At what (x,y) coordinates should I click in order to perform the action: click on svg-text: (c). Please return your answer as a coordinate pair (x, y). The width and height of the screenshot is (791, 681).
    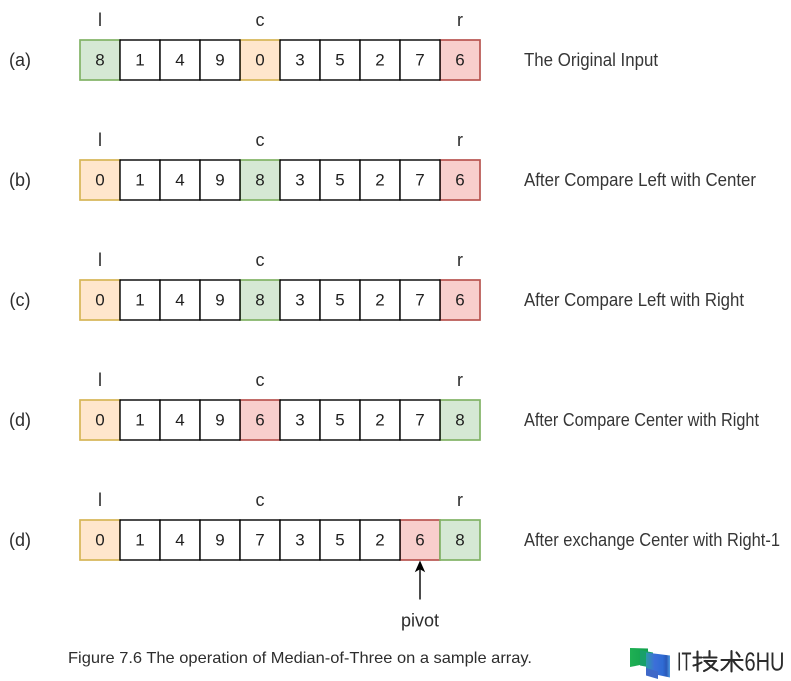
    Looking at the image, I should click on (20, 300).